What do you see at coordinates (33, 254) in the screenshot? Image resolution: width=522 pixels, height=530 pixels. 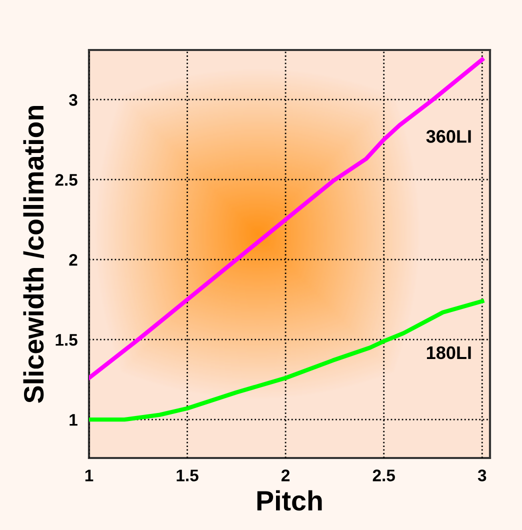 I see `y-axis-title: Slicewidth /collimation` at bounding box center [33, 254].